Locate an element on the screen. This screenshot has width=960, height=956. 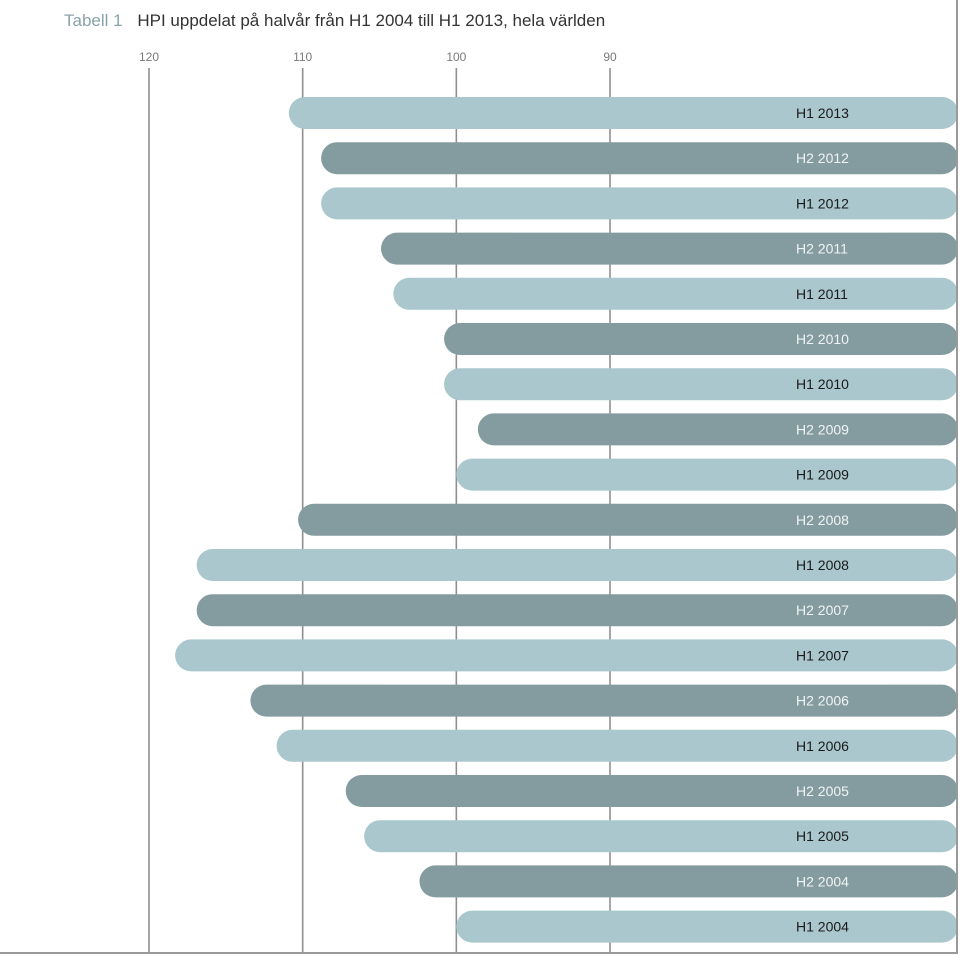
bar-label-h2-2006: H2 2006 is located at coordinates (822, 701).